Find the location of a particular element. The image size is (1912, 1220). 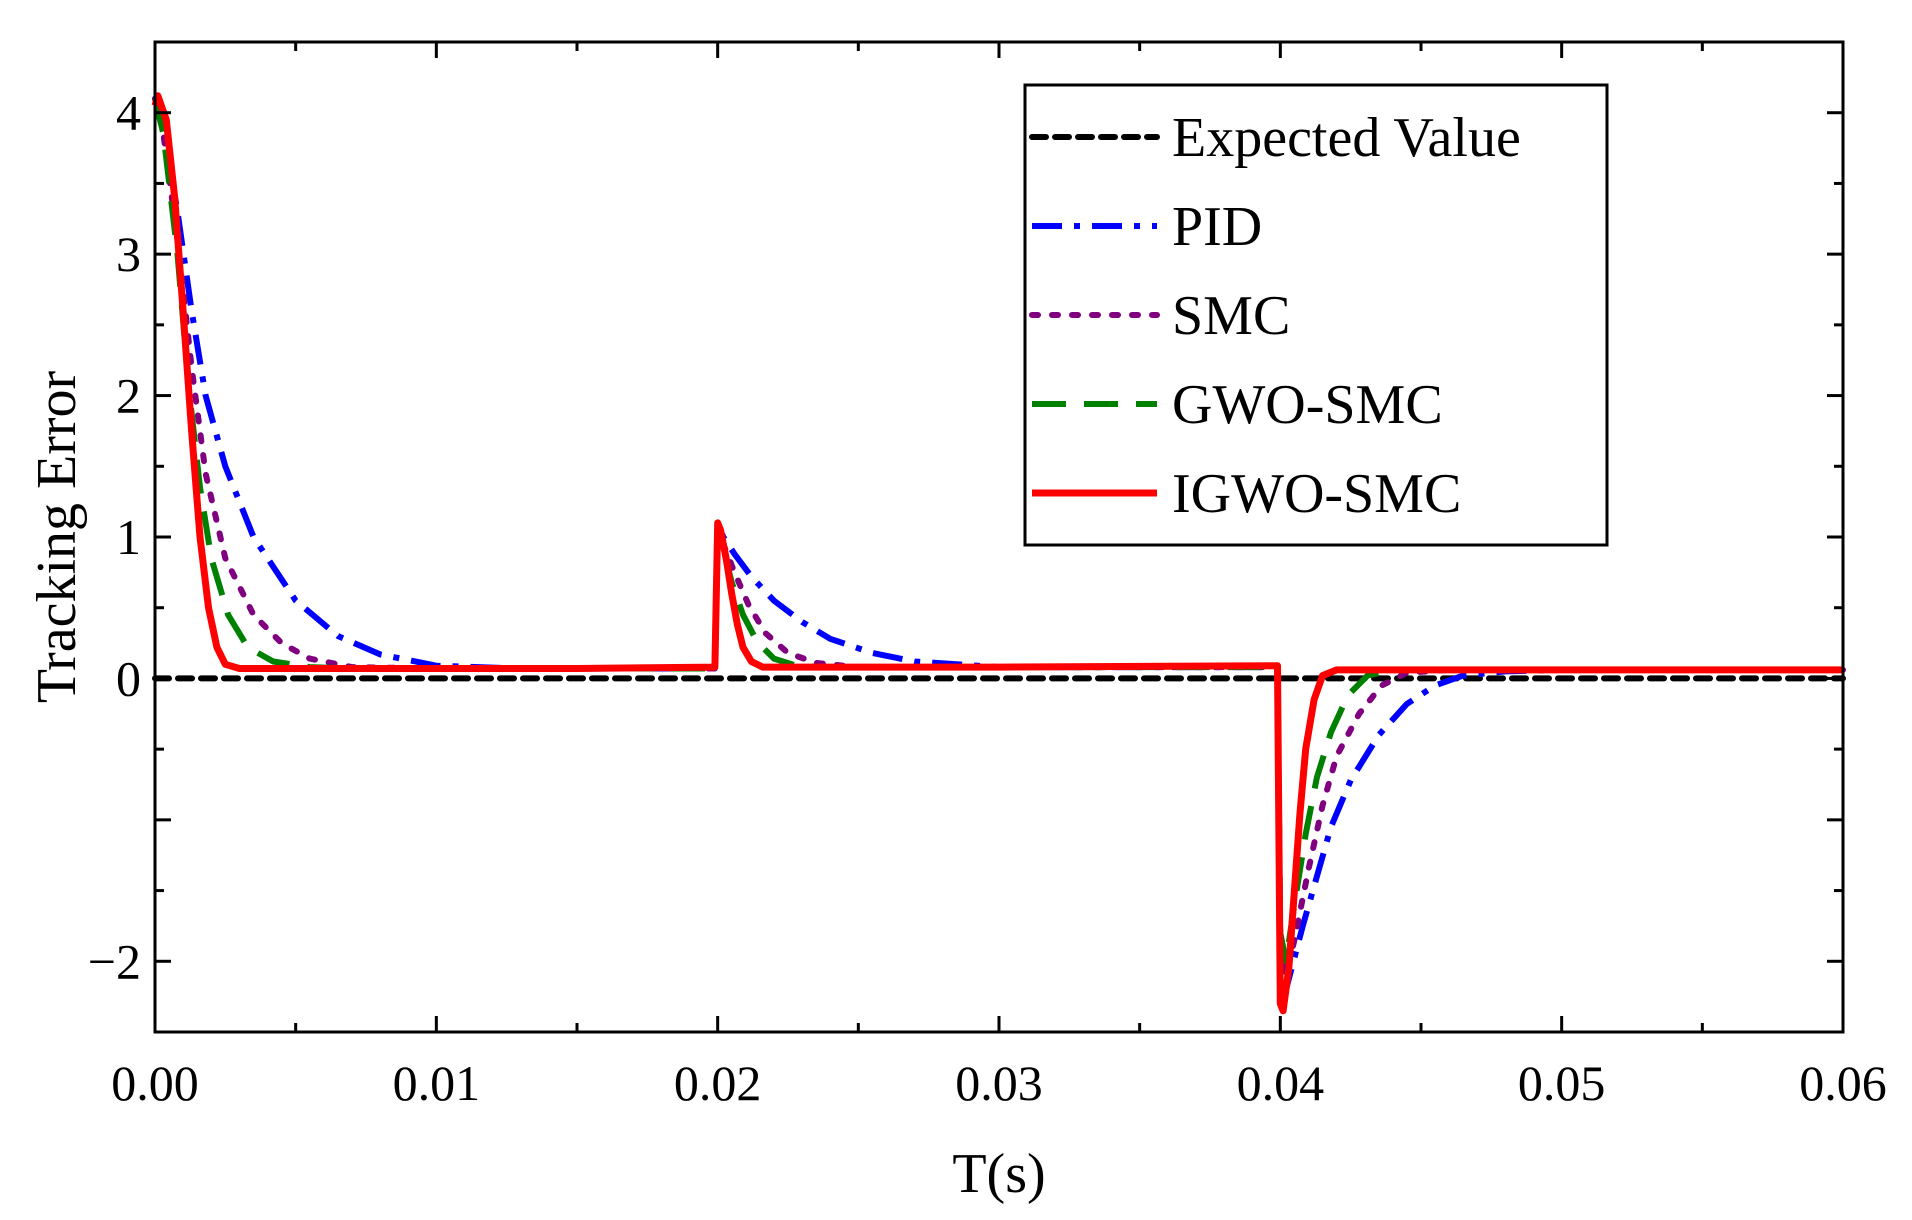

x-axis-label: T(s) is located at coordinates (998, 1174).